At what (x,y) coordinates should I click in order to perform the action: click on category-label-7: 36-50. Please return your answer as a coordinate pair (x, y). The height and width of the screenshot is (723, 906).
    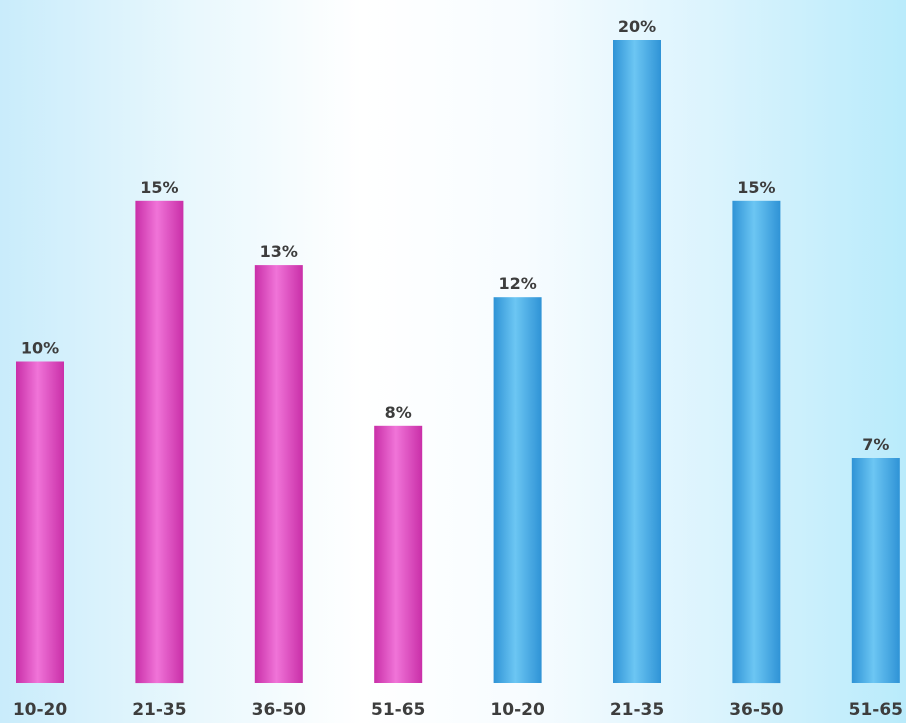
    Looking at the image, I should click on (756, 710).